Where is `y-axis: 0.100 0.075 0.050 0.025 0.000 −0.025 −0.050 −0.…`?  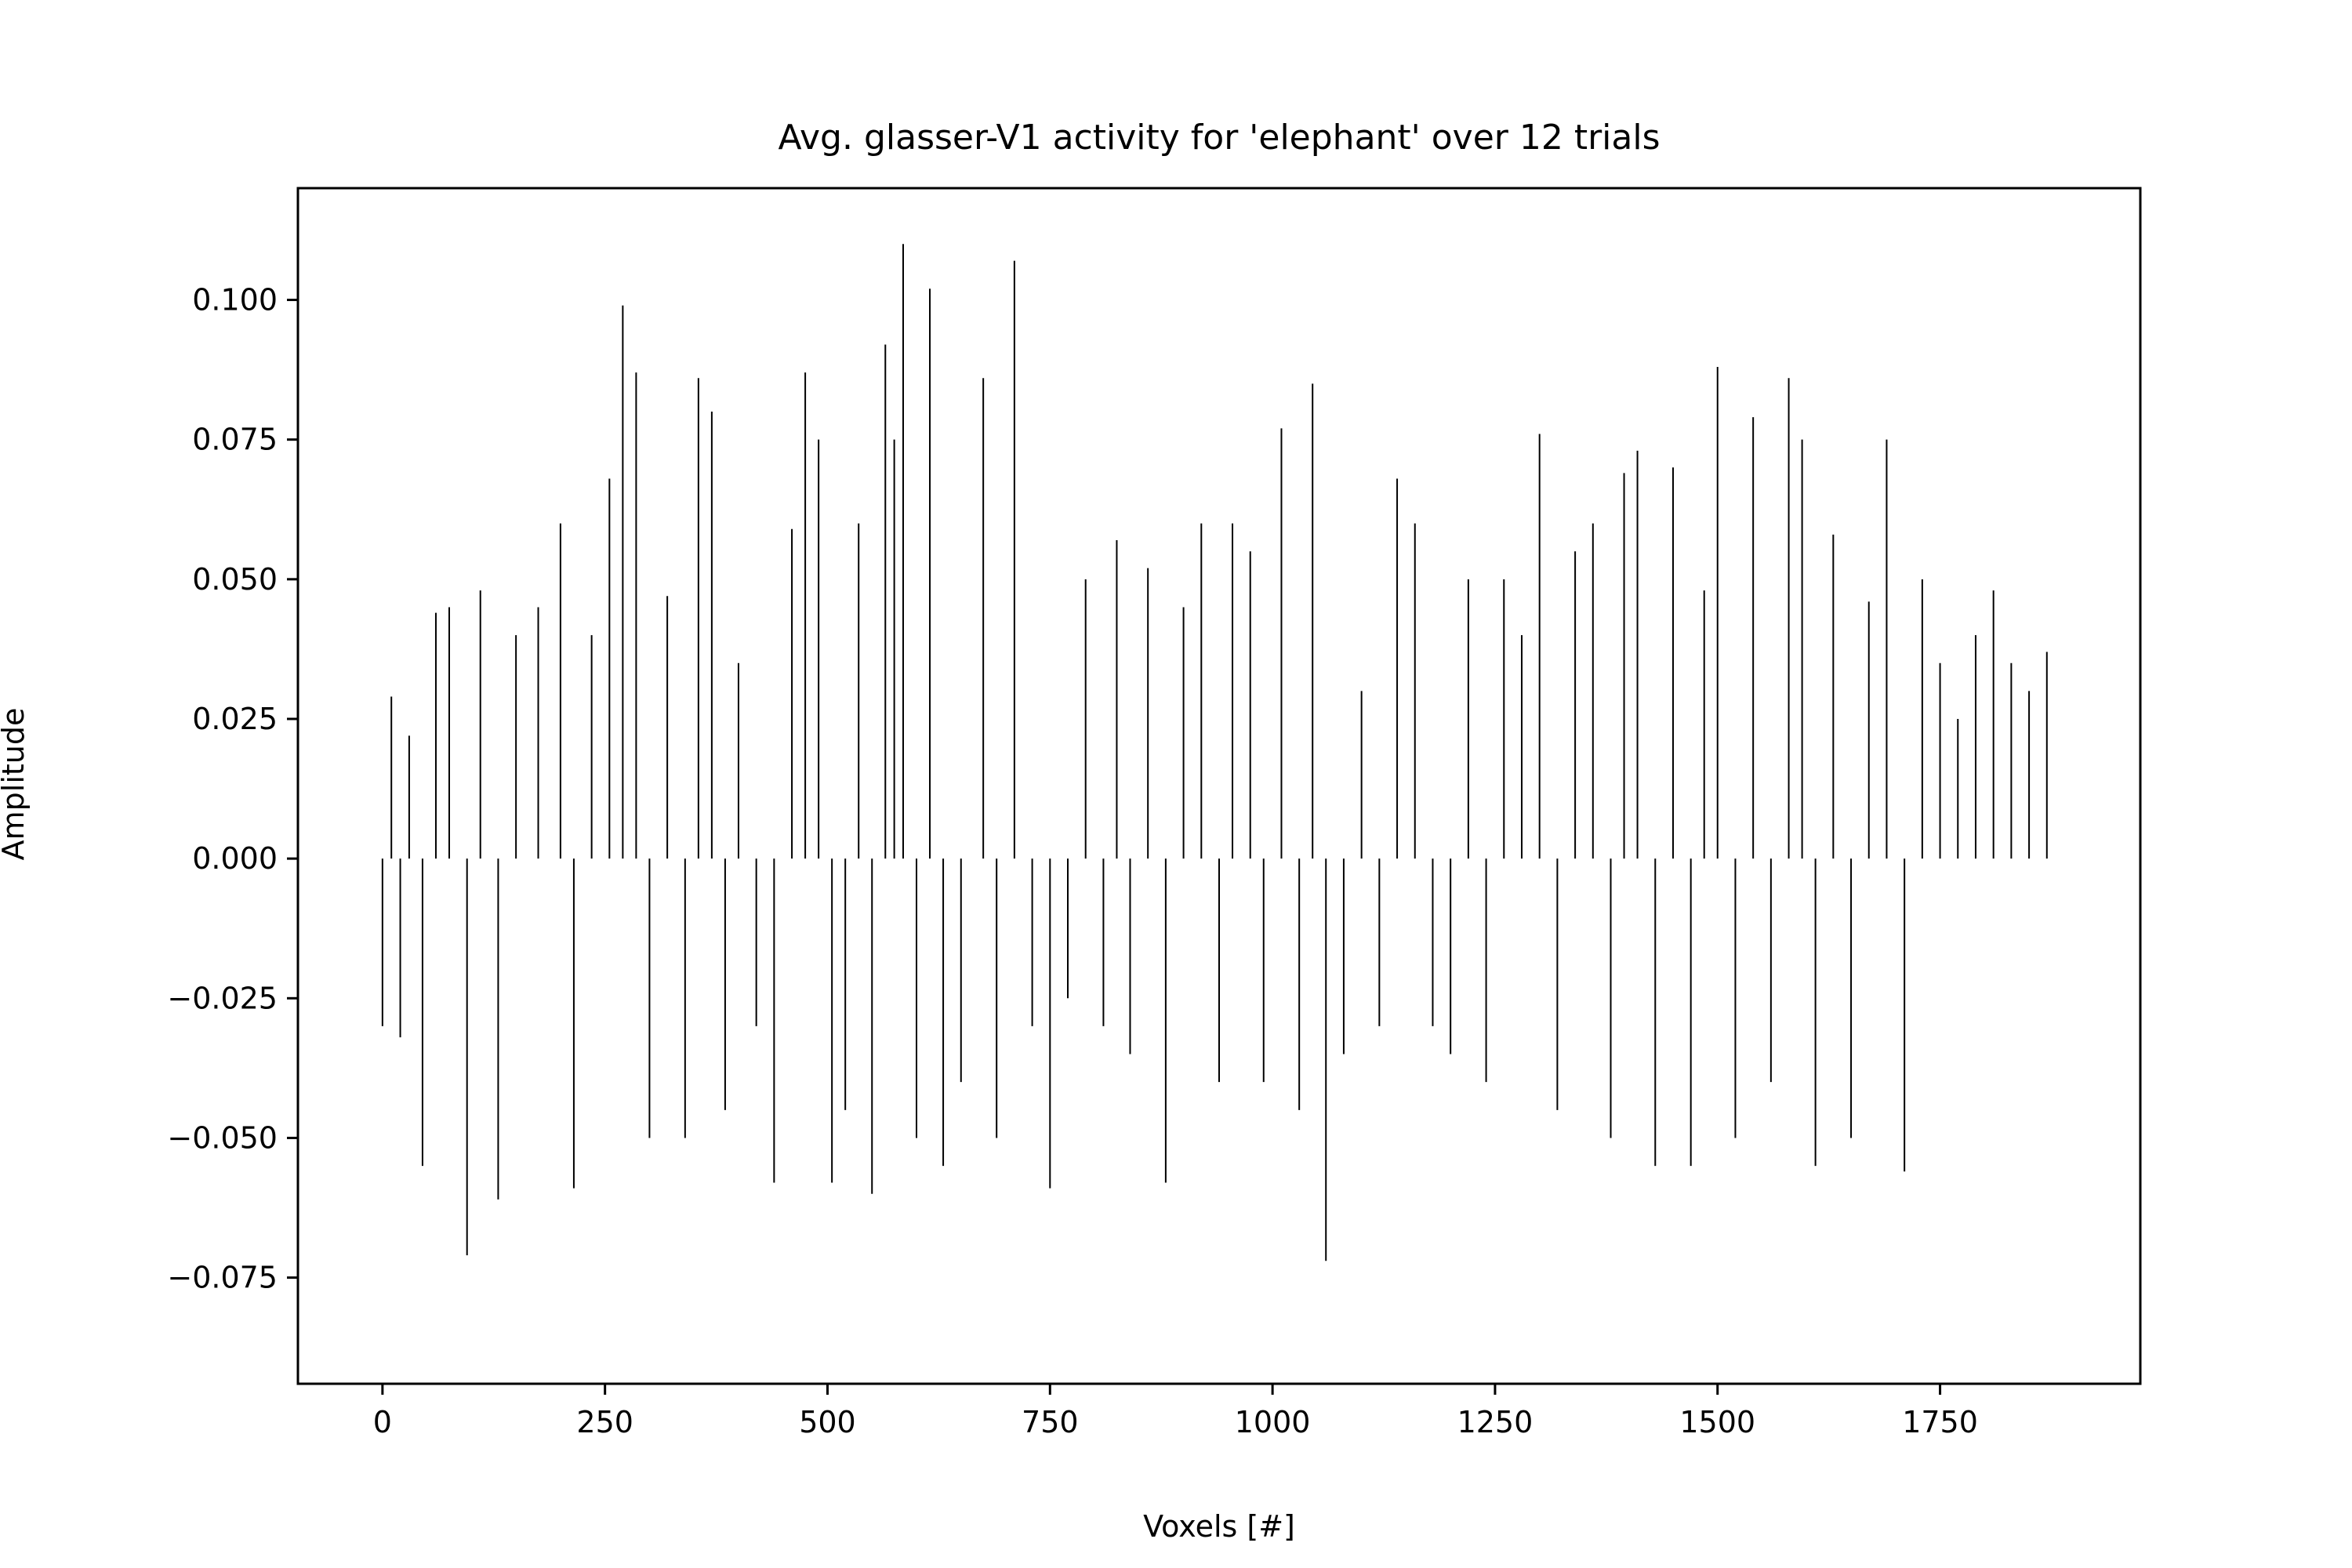
y-axis: 0.100 0.075 0.050 0.025 0.000 −0.025 −0.050 −0.… is located at coordinates (232, 789).